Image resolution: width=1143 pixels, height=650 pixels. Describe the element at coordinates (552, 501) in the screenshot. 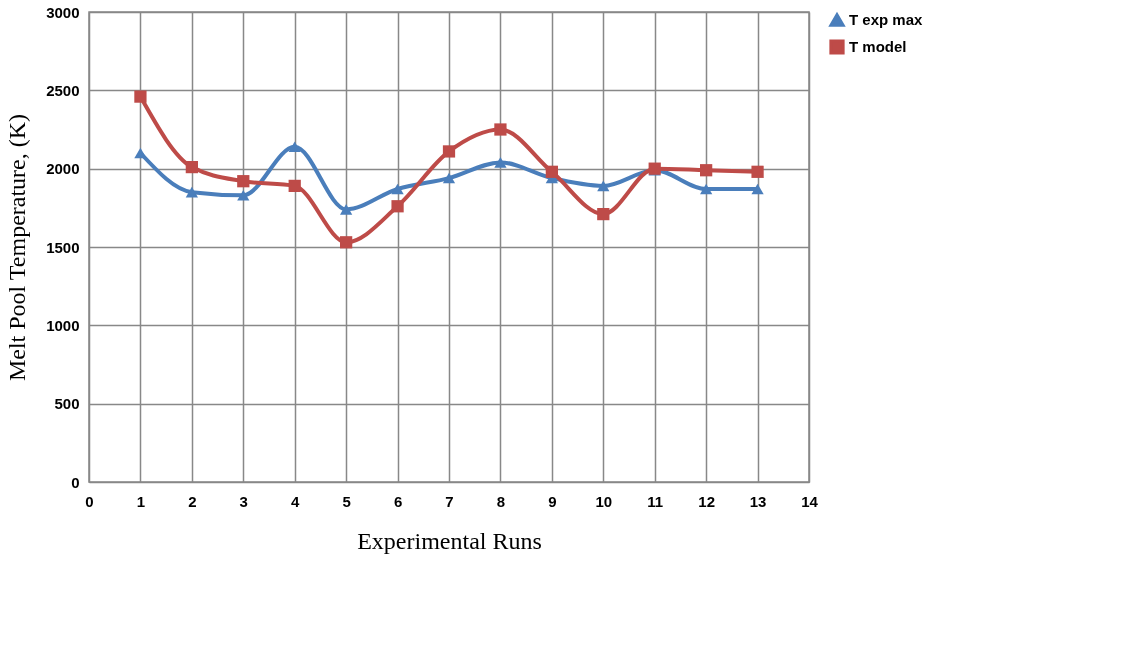

I see `x-tick-label: 9` at that location.